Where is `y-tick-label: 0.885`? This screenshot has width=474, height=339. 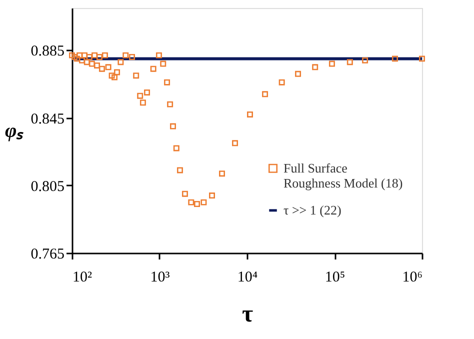 y-tick-label: 0.885 is located at coordinates (47, 52).